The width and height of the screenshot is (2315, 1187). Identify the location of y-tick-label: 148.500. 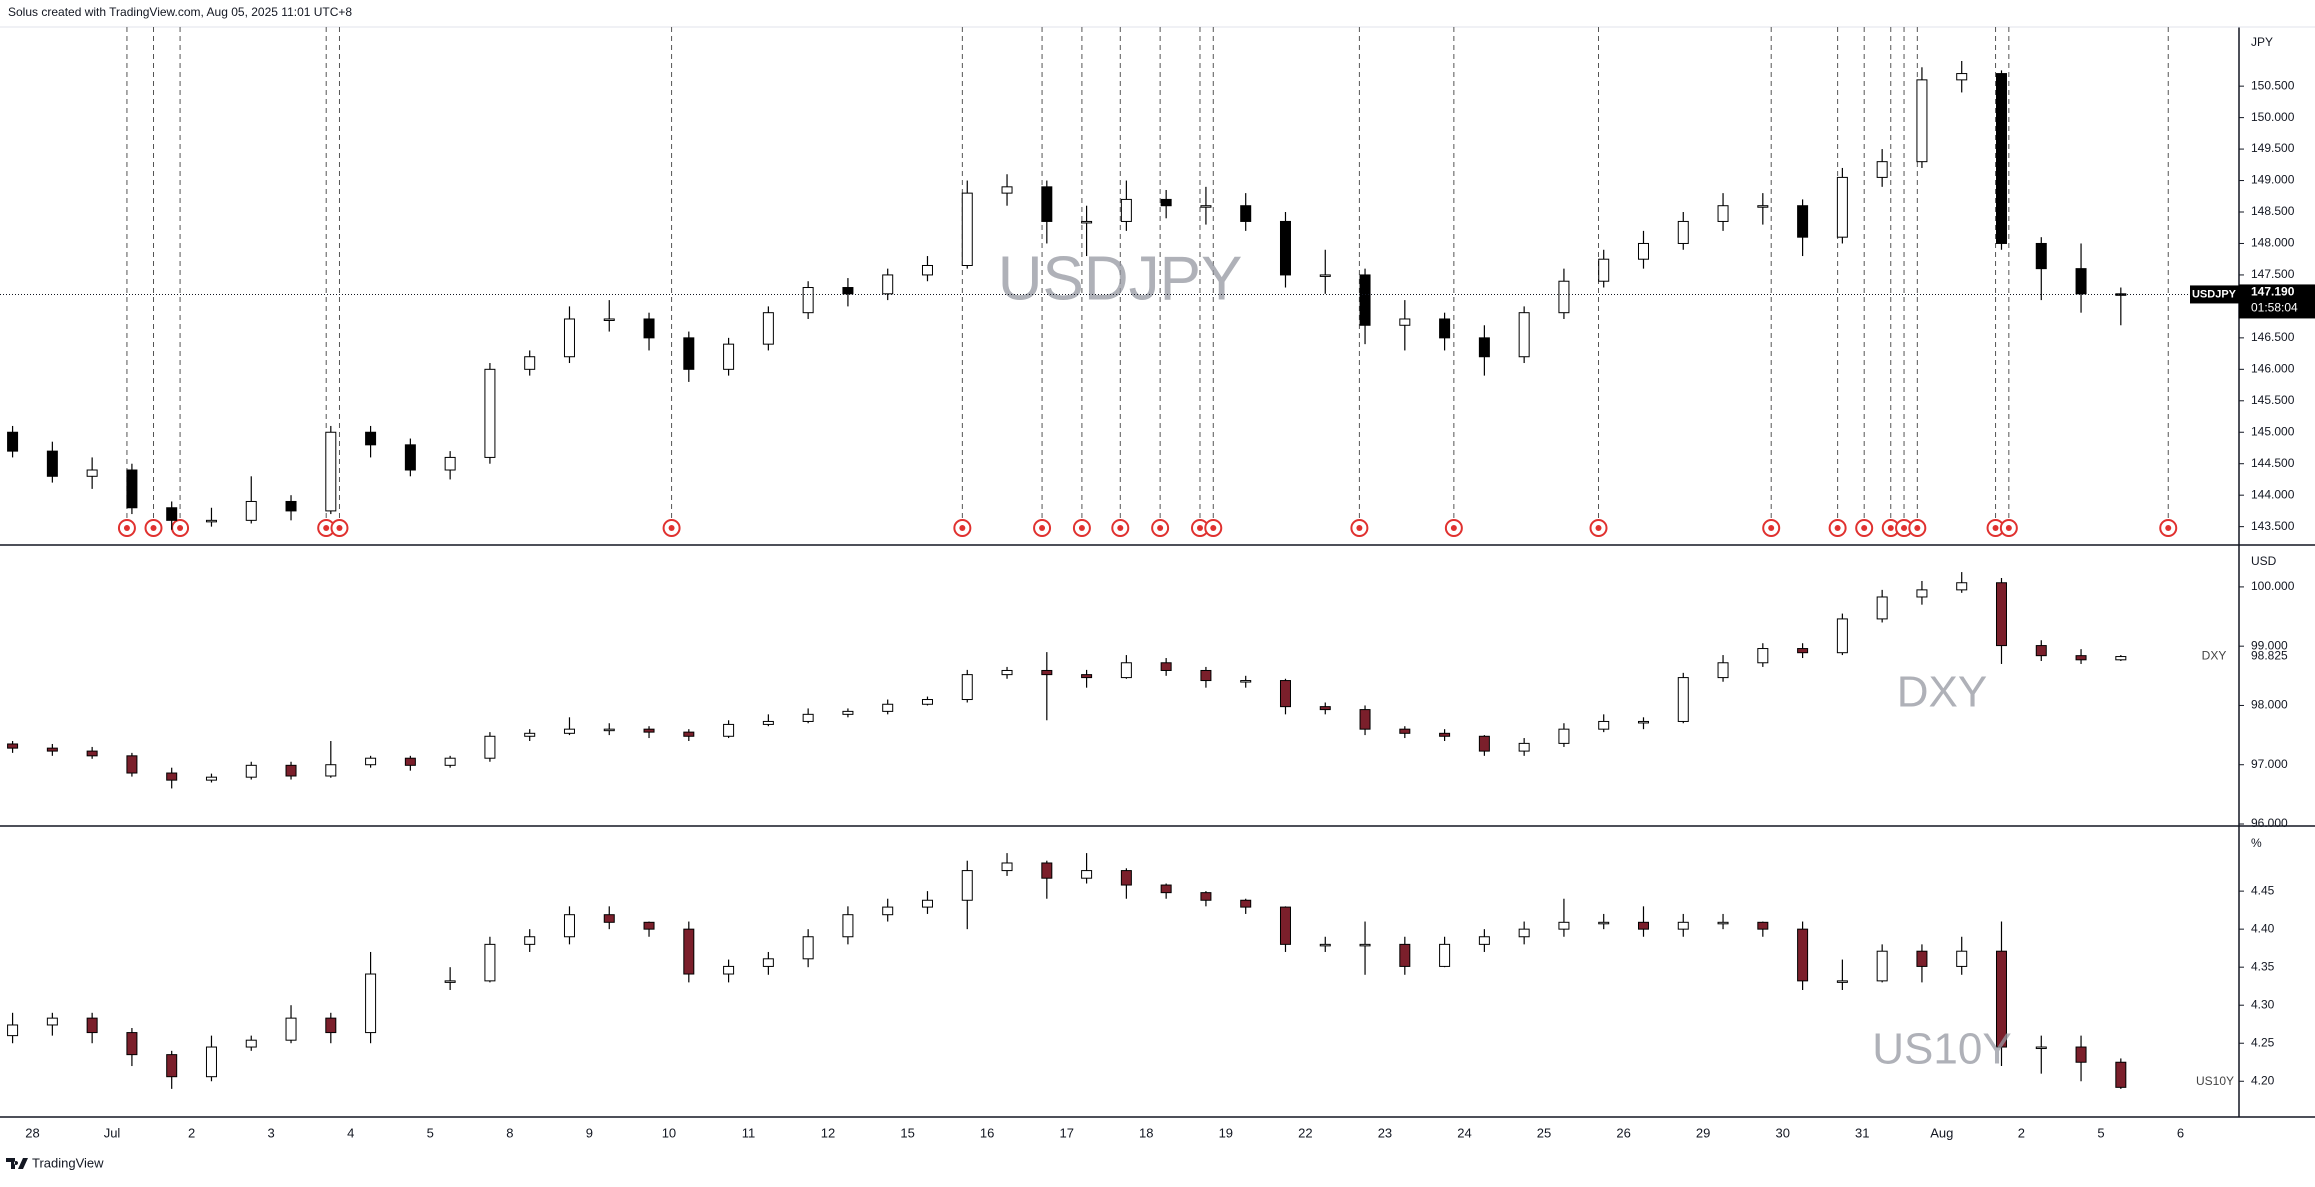
(2273, 211).